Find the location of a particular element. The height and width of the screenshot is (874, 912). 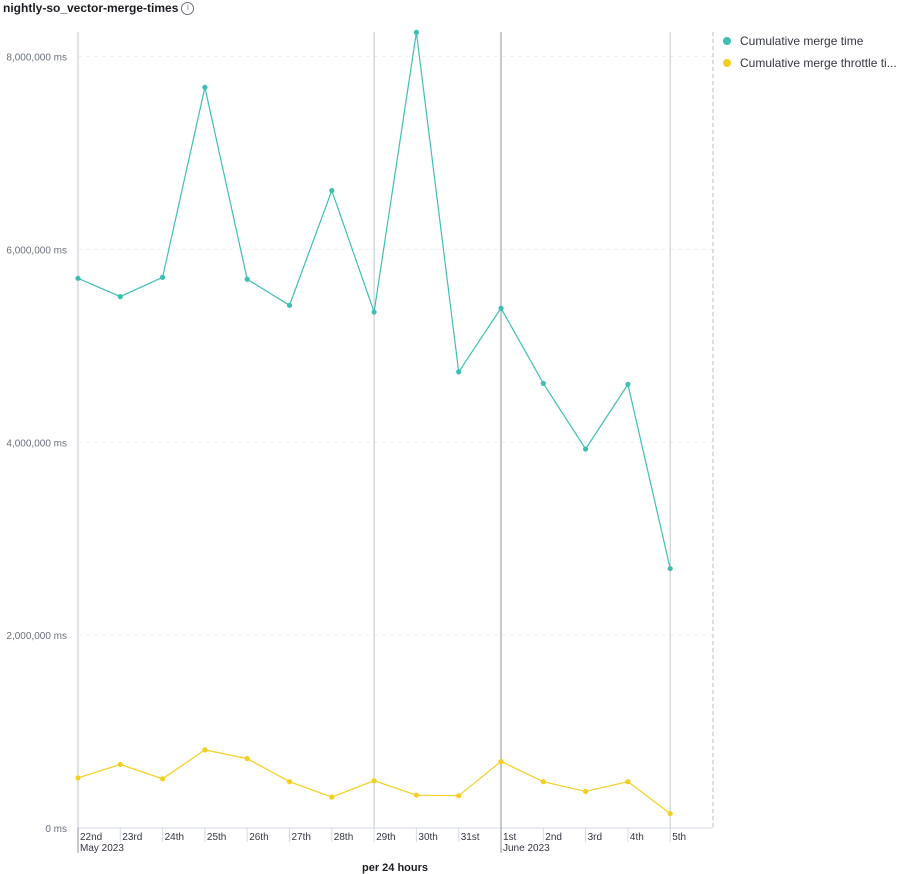

y-tick-label: 0 ms is located at coordinates (56, 829).